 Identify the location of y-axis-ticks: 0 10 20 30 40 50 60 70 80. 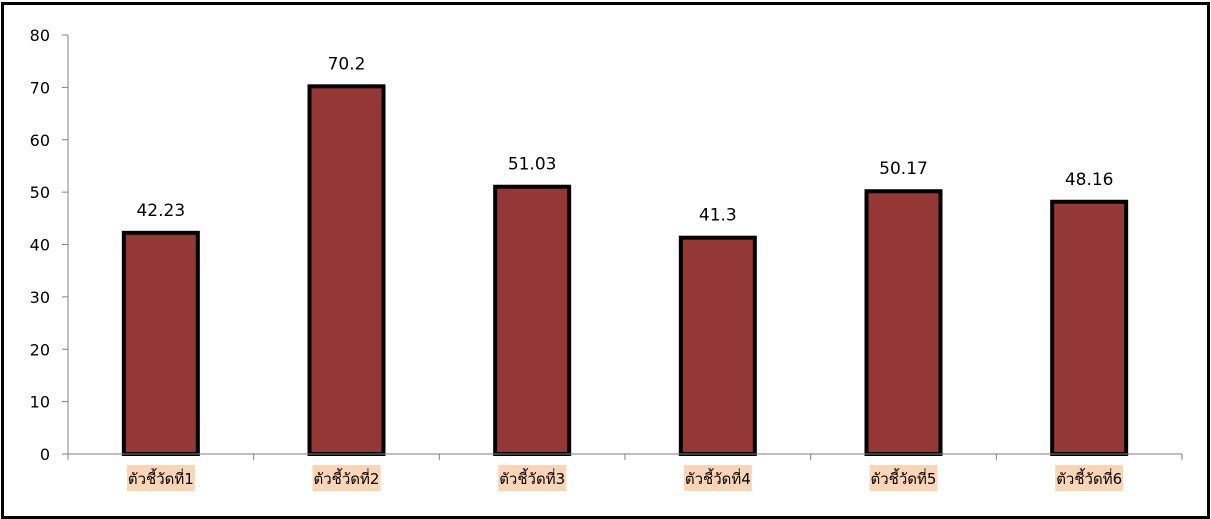
(49, 245).